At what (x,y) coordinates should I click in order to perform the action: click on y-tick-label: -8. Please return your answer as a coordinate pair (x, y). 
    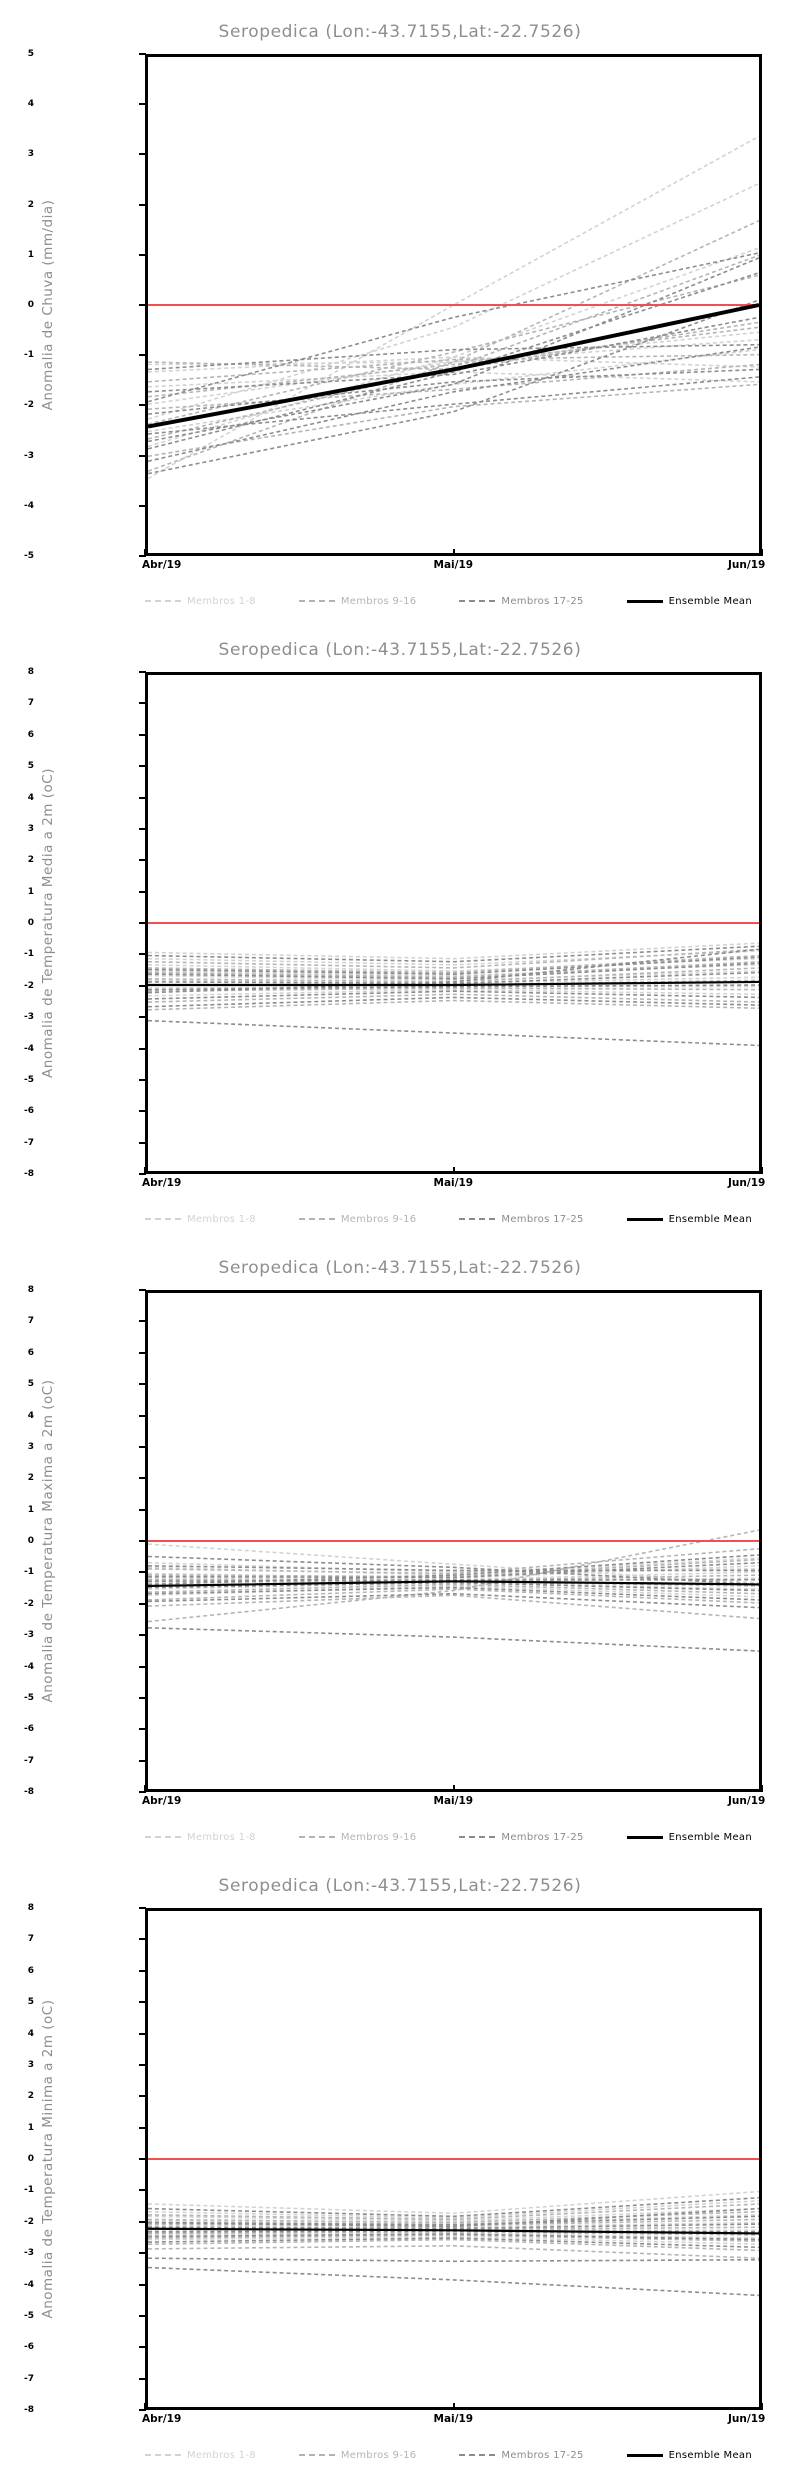
    Looking at the image, I should click on (29, 1792).